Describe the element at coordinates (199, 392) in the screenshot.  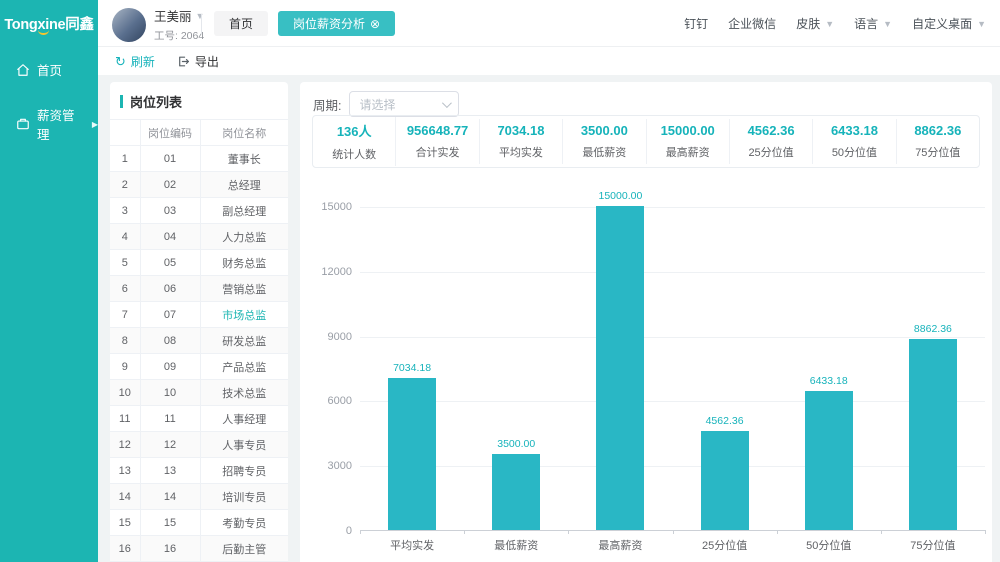
I see `table-row: 10 10 技术总监` at that location.